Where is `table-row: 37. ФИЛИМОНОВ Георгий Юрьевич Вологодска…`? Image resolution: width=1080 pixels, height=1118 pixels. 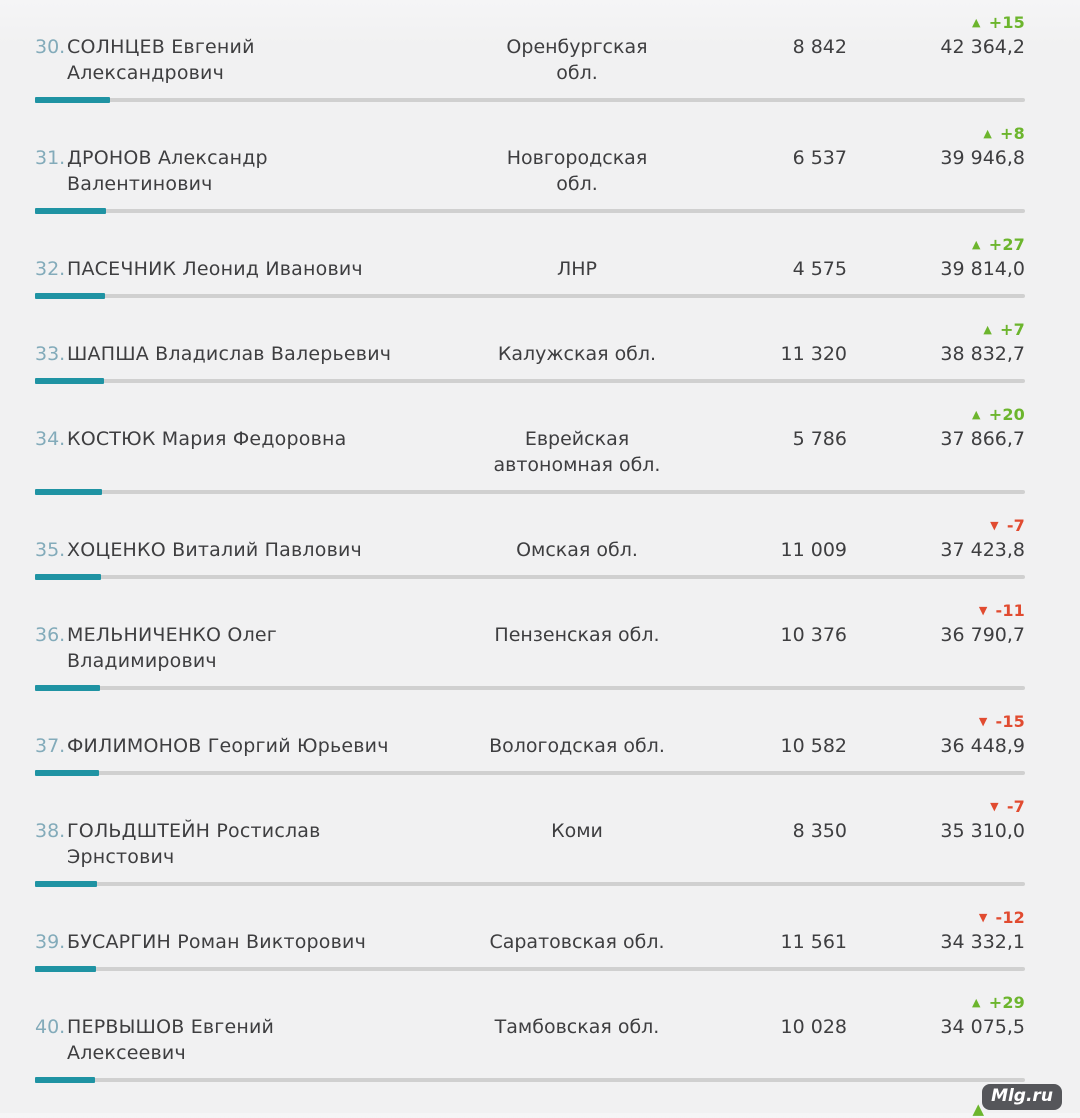 table-row: 37. ФИЛИМОНОВ Георгий Юрьевич Вологодска… is located at coordinates (530, 743).